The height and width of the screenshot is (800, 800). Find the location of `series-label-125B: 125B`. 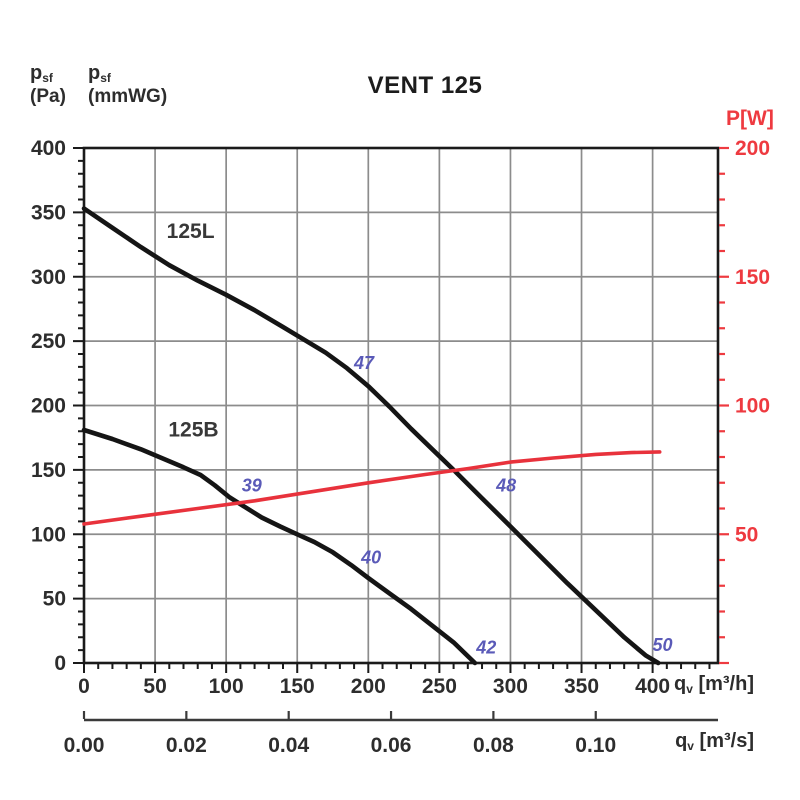

series-label-125B: 125B is located at coordinates (193, 429).